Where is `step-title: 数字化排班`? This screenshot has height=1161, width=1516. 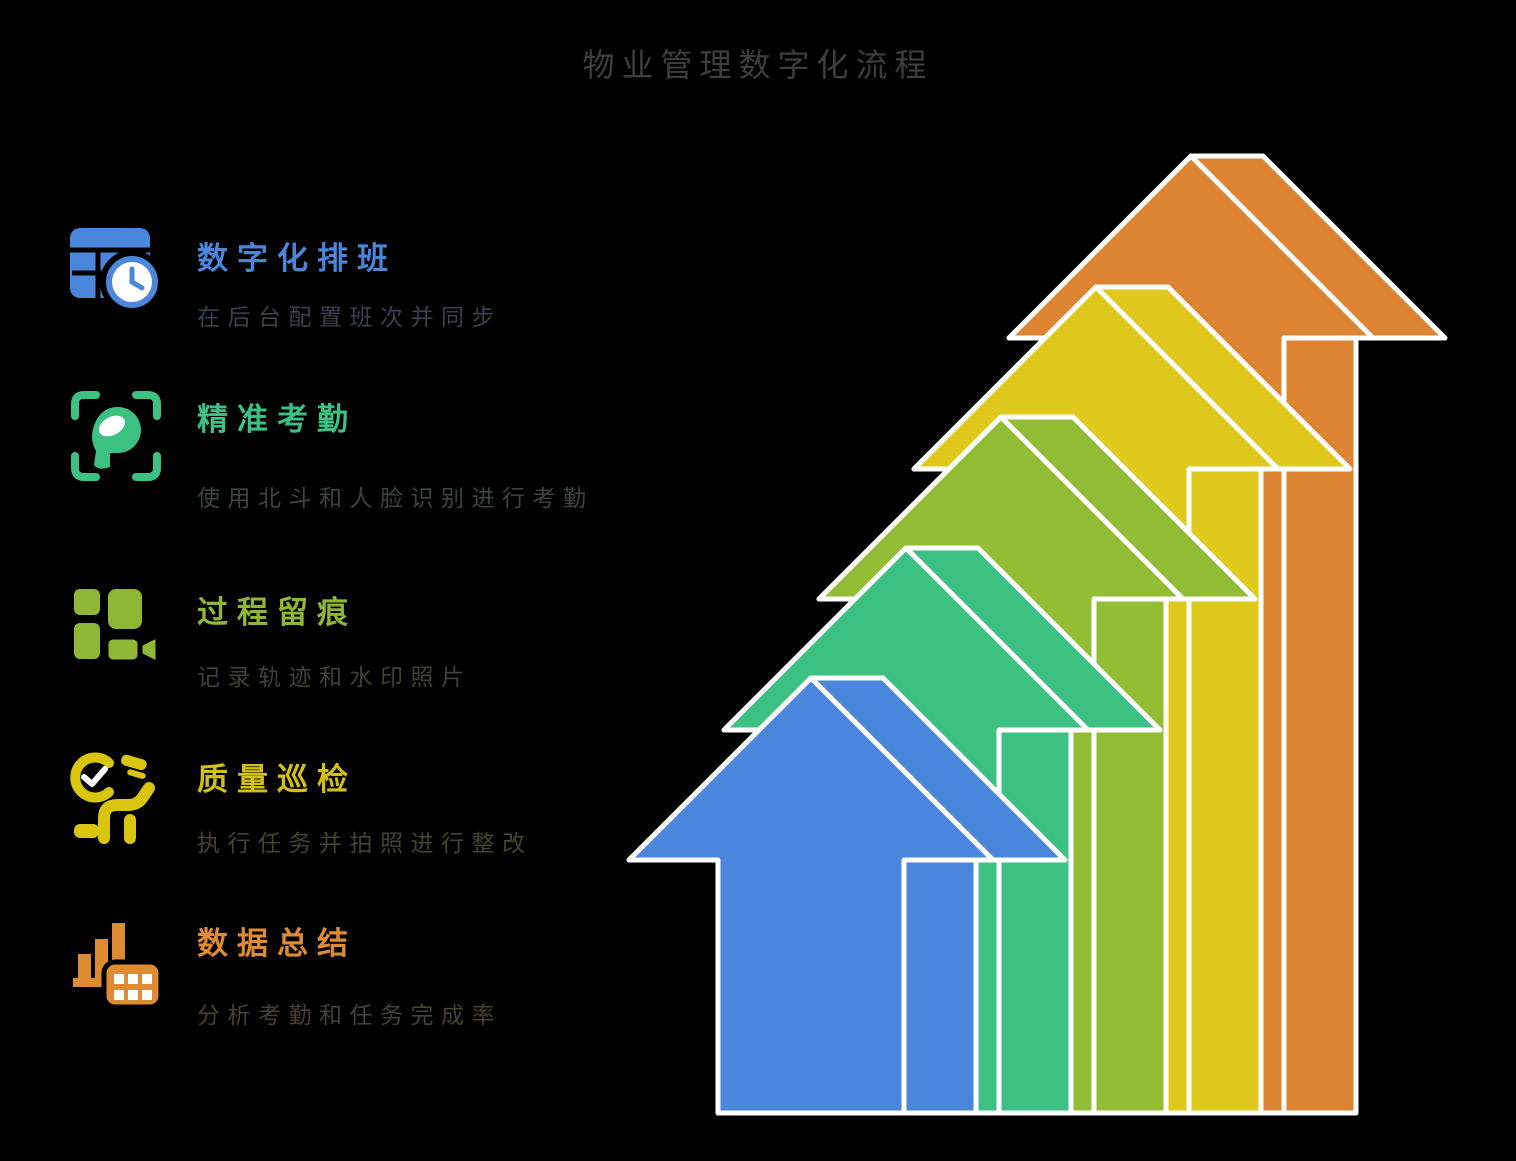
step-title: 数字化排班 is located at coordinates (297, 258).